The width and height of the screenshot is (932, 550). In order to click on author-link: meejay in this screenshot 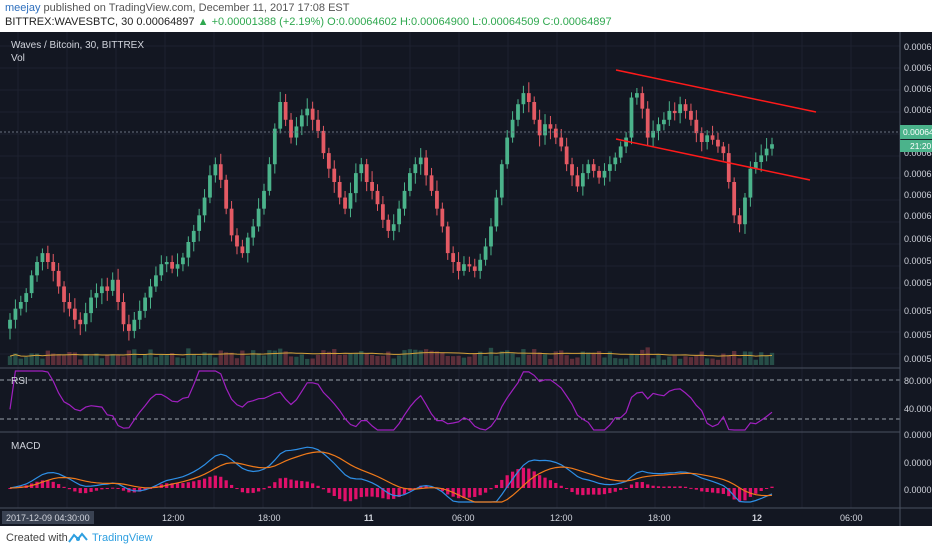, I will do `click(23, 8)`.